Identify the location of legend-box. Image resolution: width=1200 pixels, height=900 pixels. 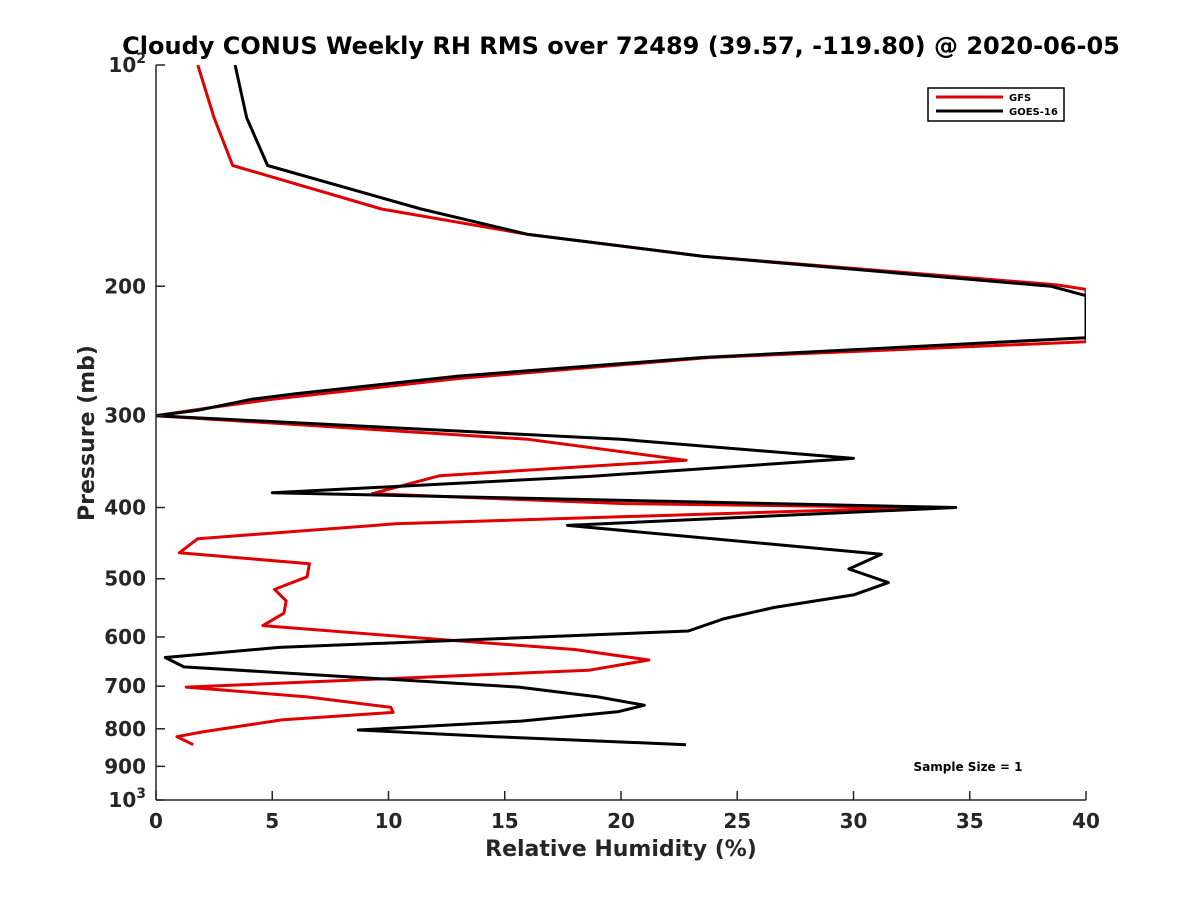
(996, 104).